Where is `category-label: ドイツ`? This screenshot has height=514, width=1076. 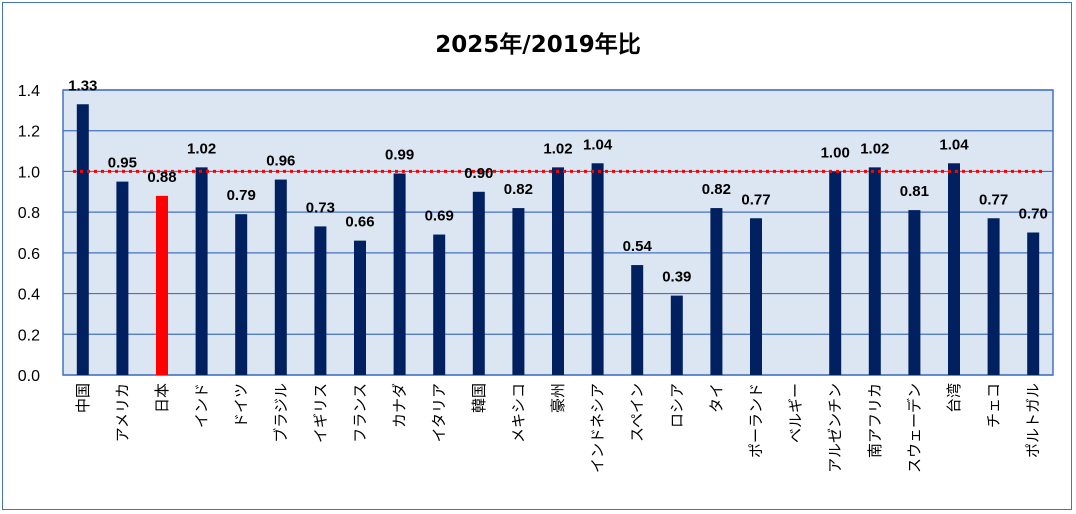
category-label: ドイツ is located at coordinates (241, 405).